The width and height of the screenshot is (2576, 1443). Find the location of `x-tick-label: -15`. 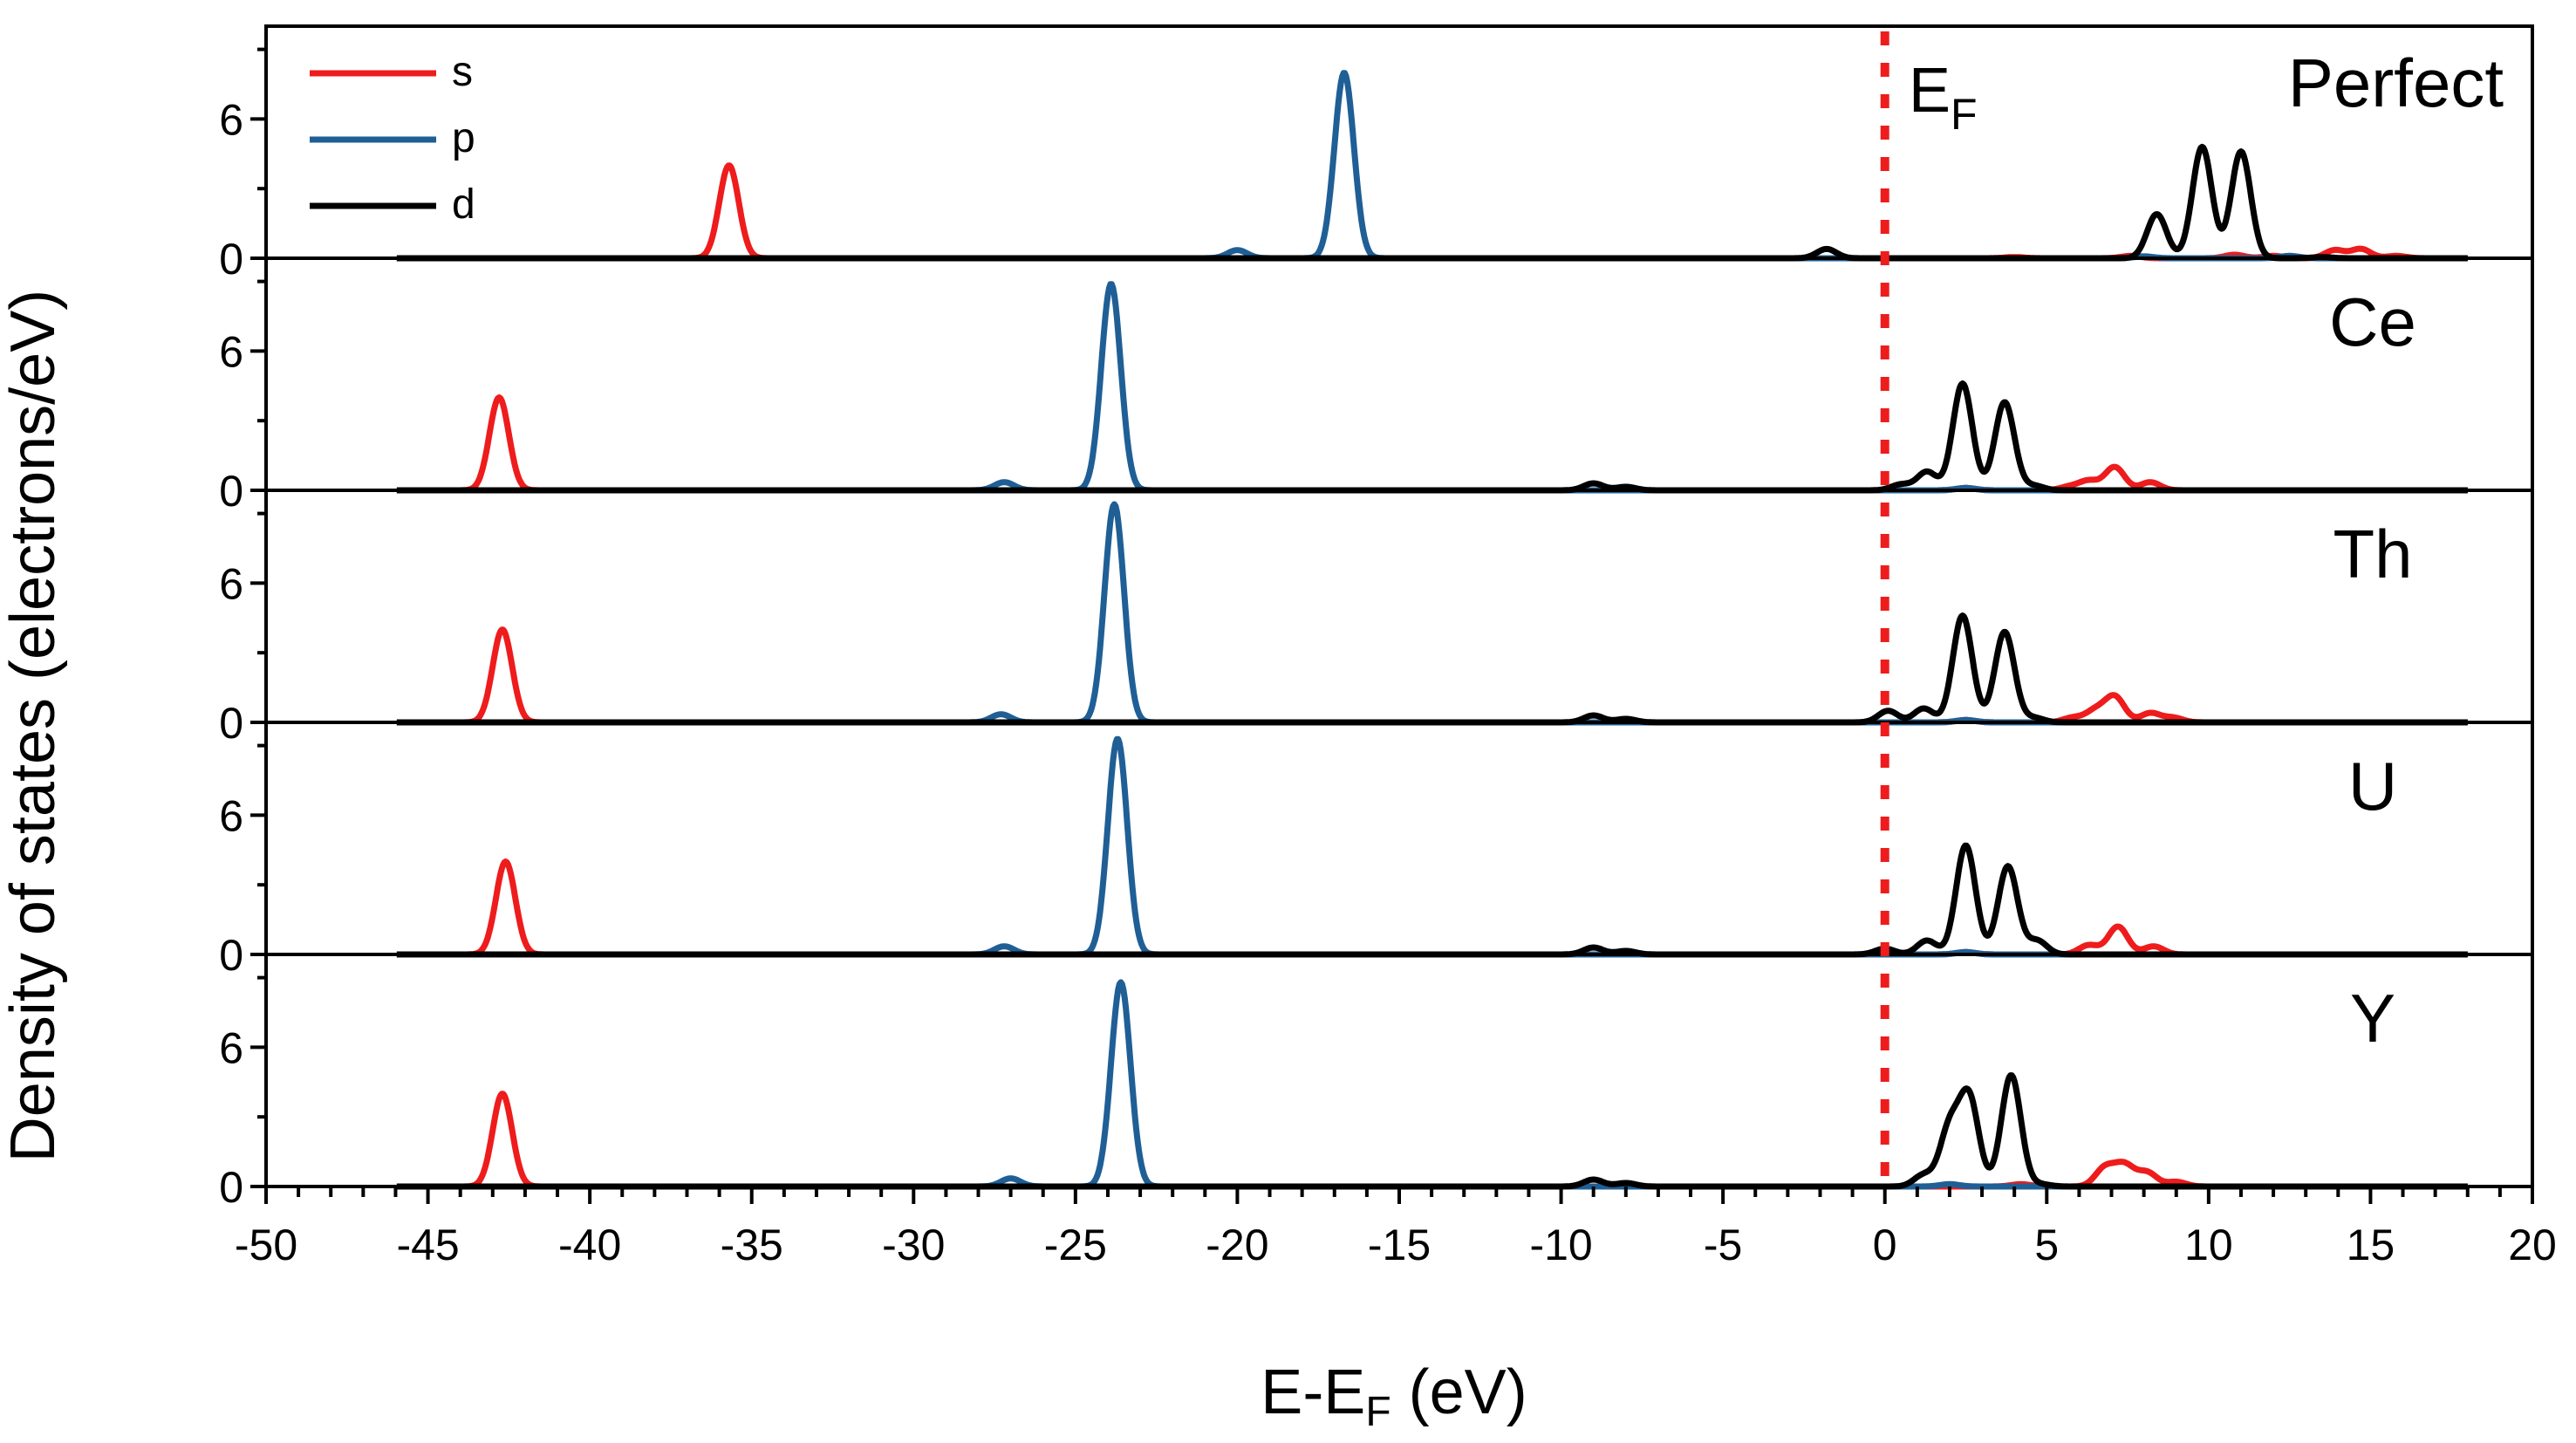

x-tick-label: -15 is located at coordinates (1399, 1245).